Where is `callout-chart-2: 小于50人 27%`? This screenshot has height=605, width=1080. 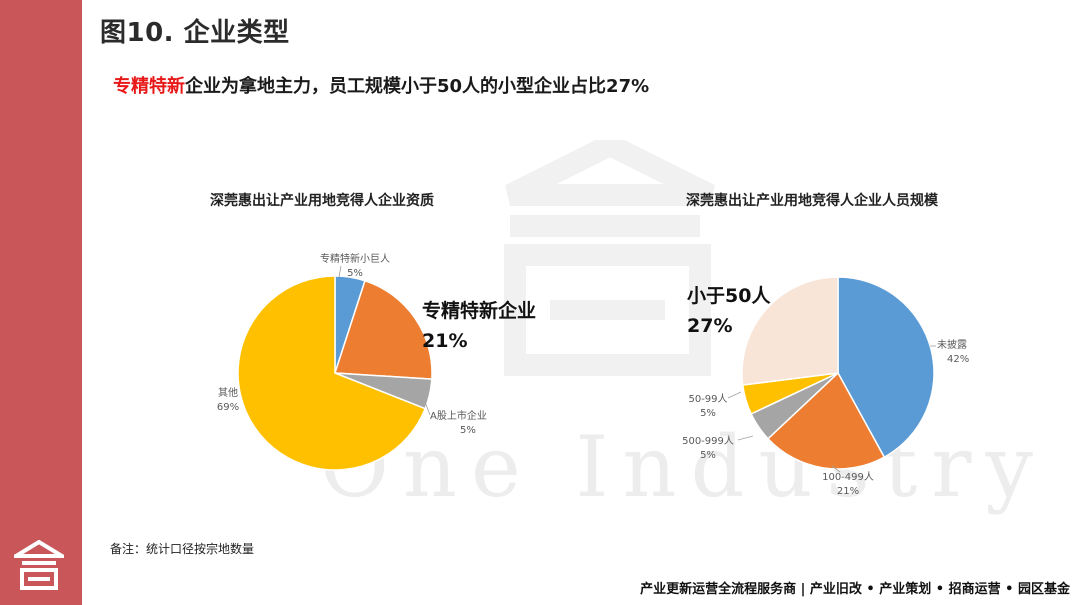 callout-chart-2: 小于50人 27% is located at coordinates (728, 311).